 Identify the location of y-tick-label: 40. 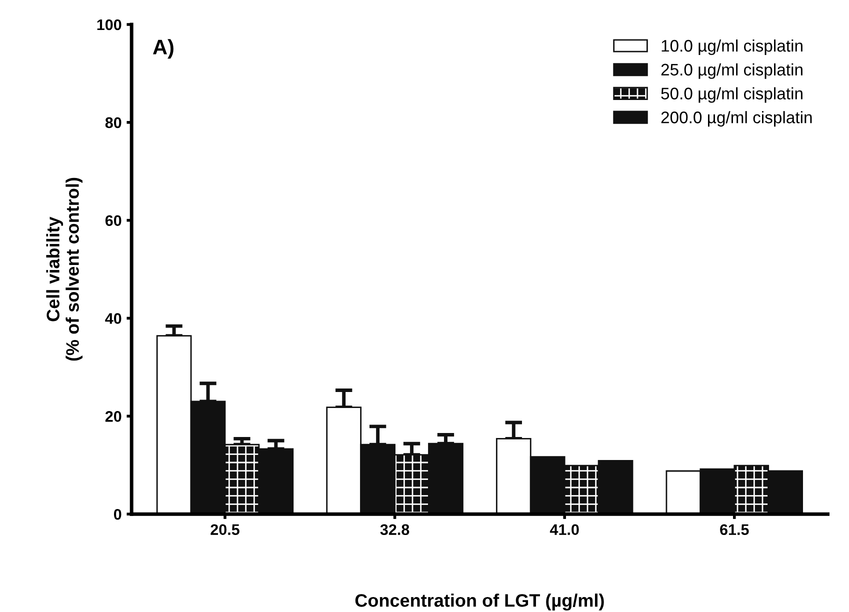
(113, 318).